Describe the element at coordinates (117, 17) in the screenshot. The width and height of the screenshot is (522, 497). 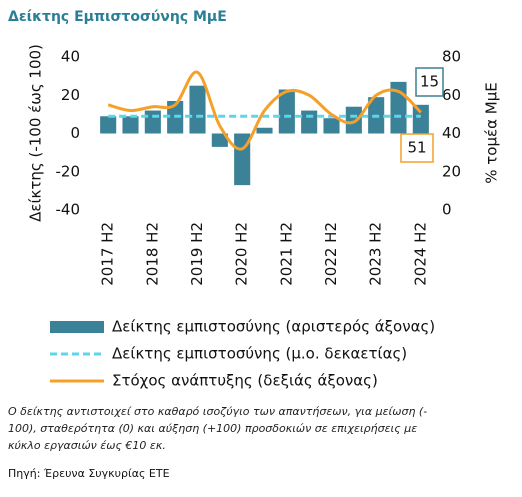
I see `chart-title: Δείκτης Εμπιστοσύνης ΜμΕ` at that location.